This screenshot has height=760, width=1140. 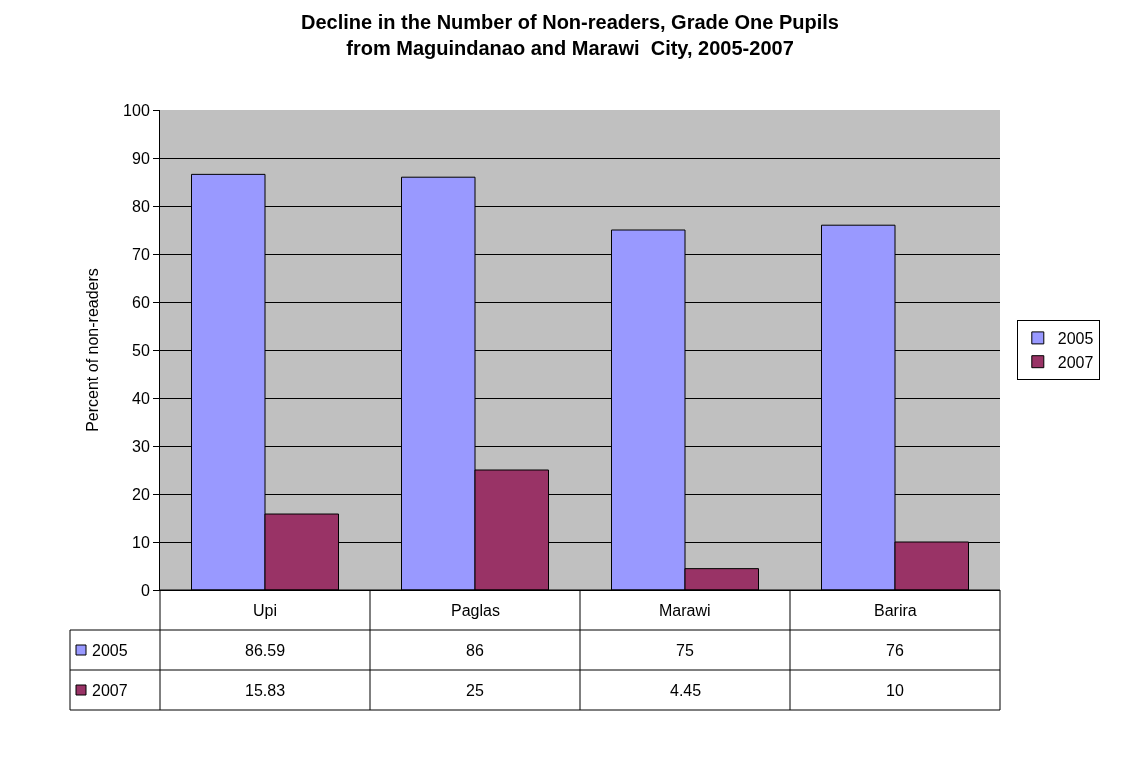 What do you see at coordinates (136, 110) in the screenshot?
I see `y-tick-label: 100` at bounding box center [136, 110].